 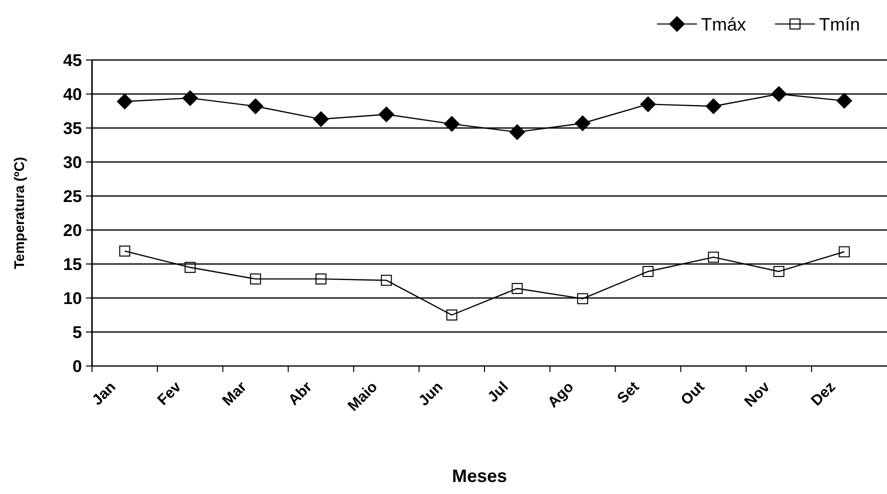 What do you see at coordinates (72, 298) in the screenshot?
I see `y-tick-label: 10` at bounding box center [72, 298].